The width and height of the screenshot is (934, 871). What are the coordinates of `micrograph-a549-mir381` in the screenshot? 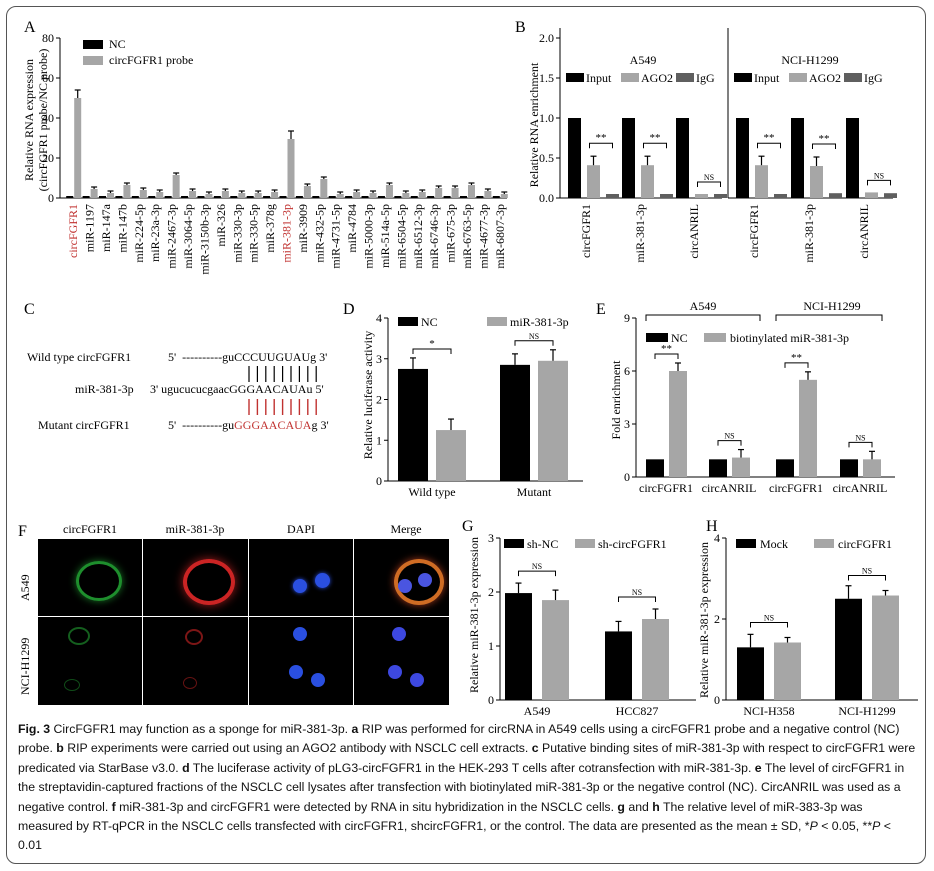 It's located at (195, 577).